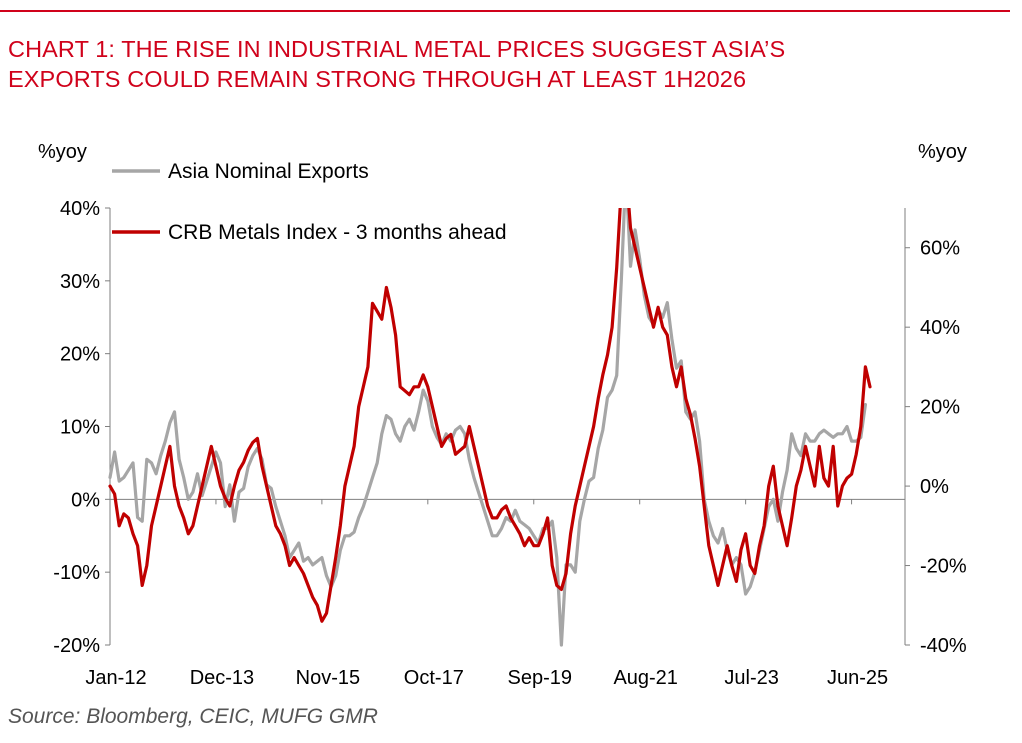 This screenshot has width=1022, height=743. What do you see at coordinates (268, 171) in the screenshot?
I see `legend-label: Asia Nominal Exports` at bounding box center [268, 171].